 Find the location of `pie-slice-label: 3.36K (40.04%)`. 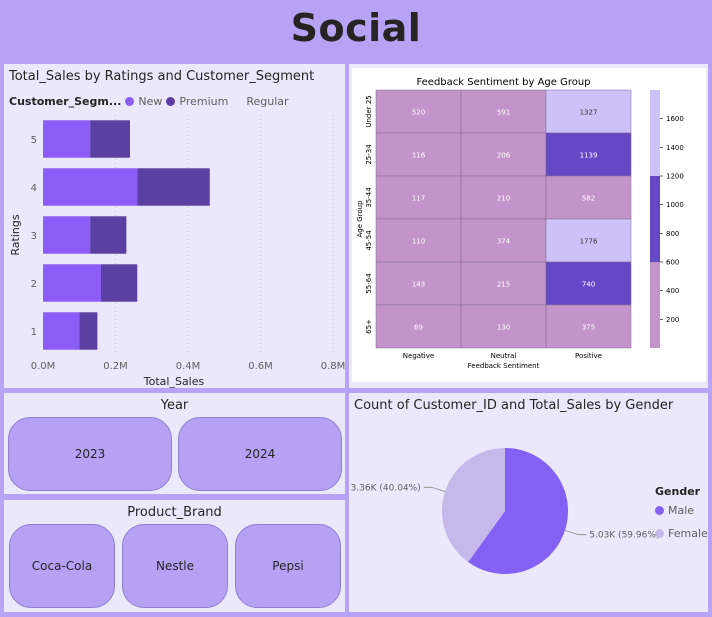

pie-slice-label: 3.36K (40.04%) is located at coordinates (386, 488).